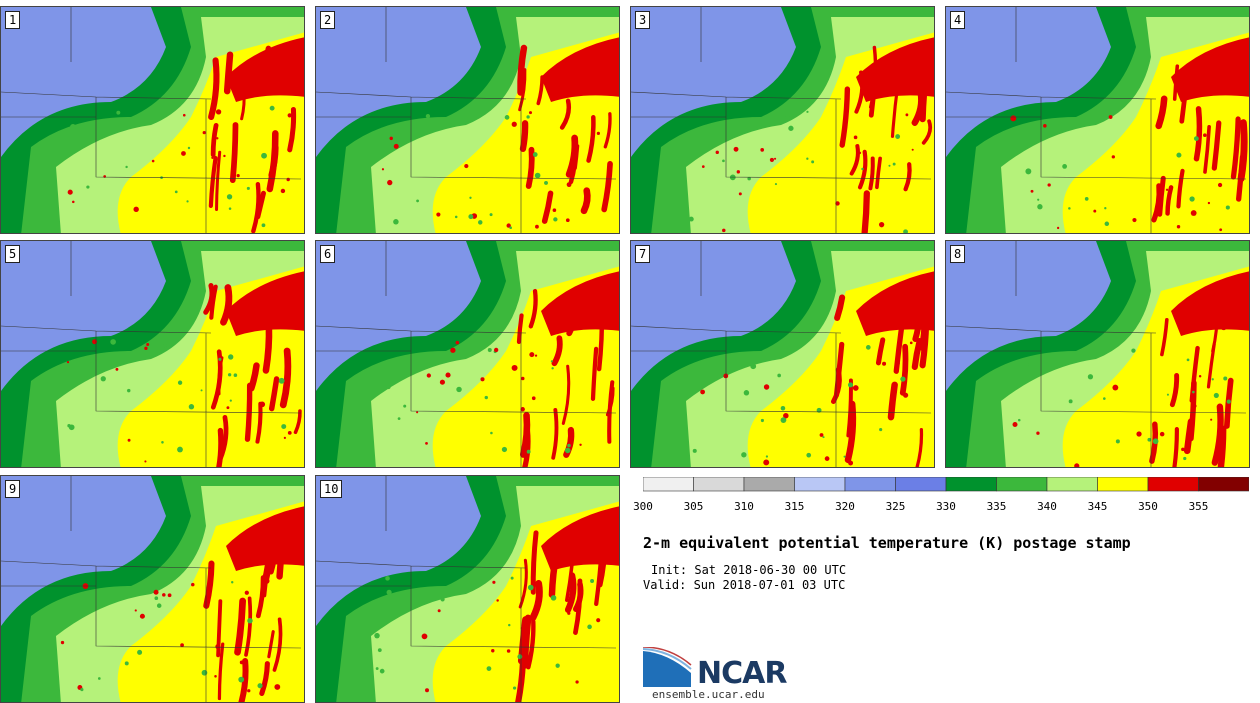 The width and height of the screenshot is (1260, 703). Describe the element at coordinates (1148, 506) in the screenshot. I see `colorbar-tick-label: 350` at that location.